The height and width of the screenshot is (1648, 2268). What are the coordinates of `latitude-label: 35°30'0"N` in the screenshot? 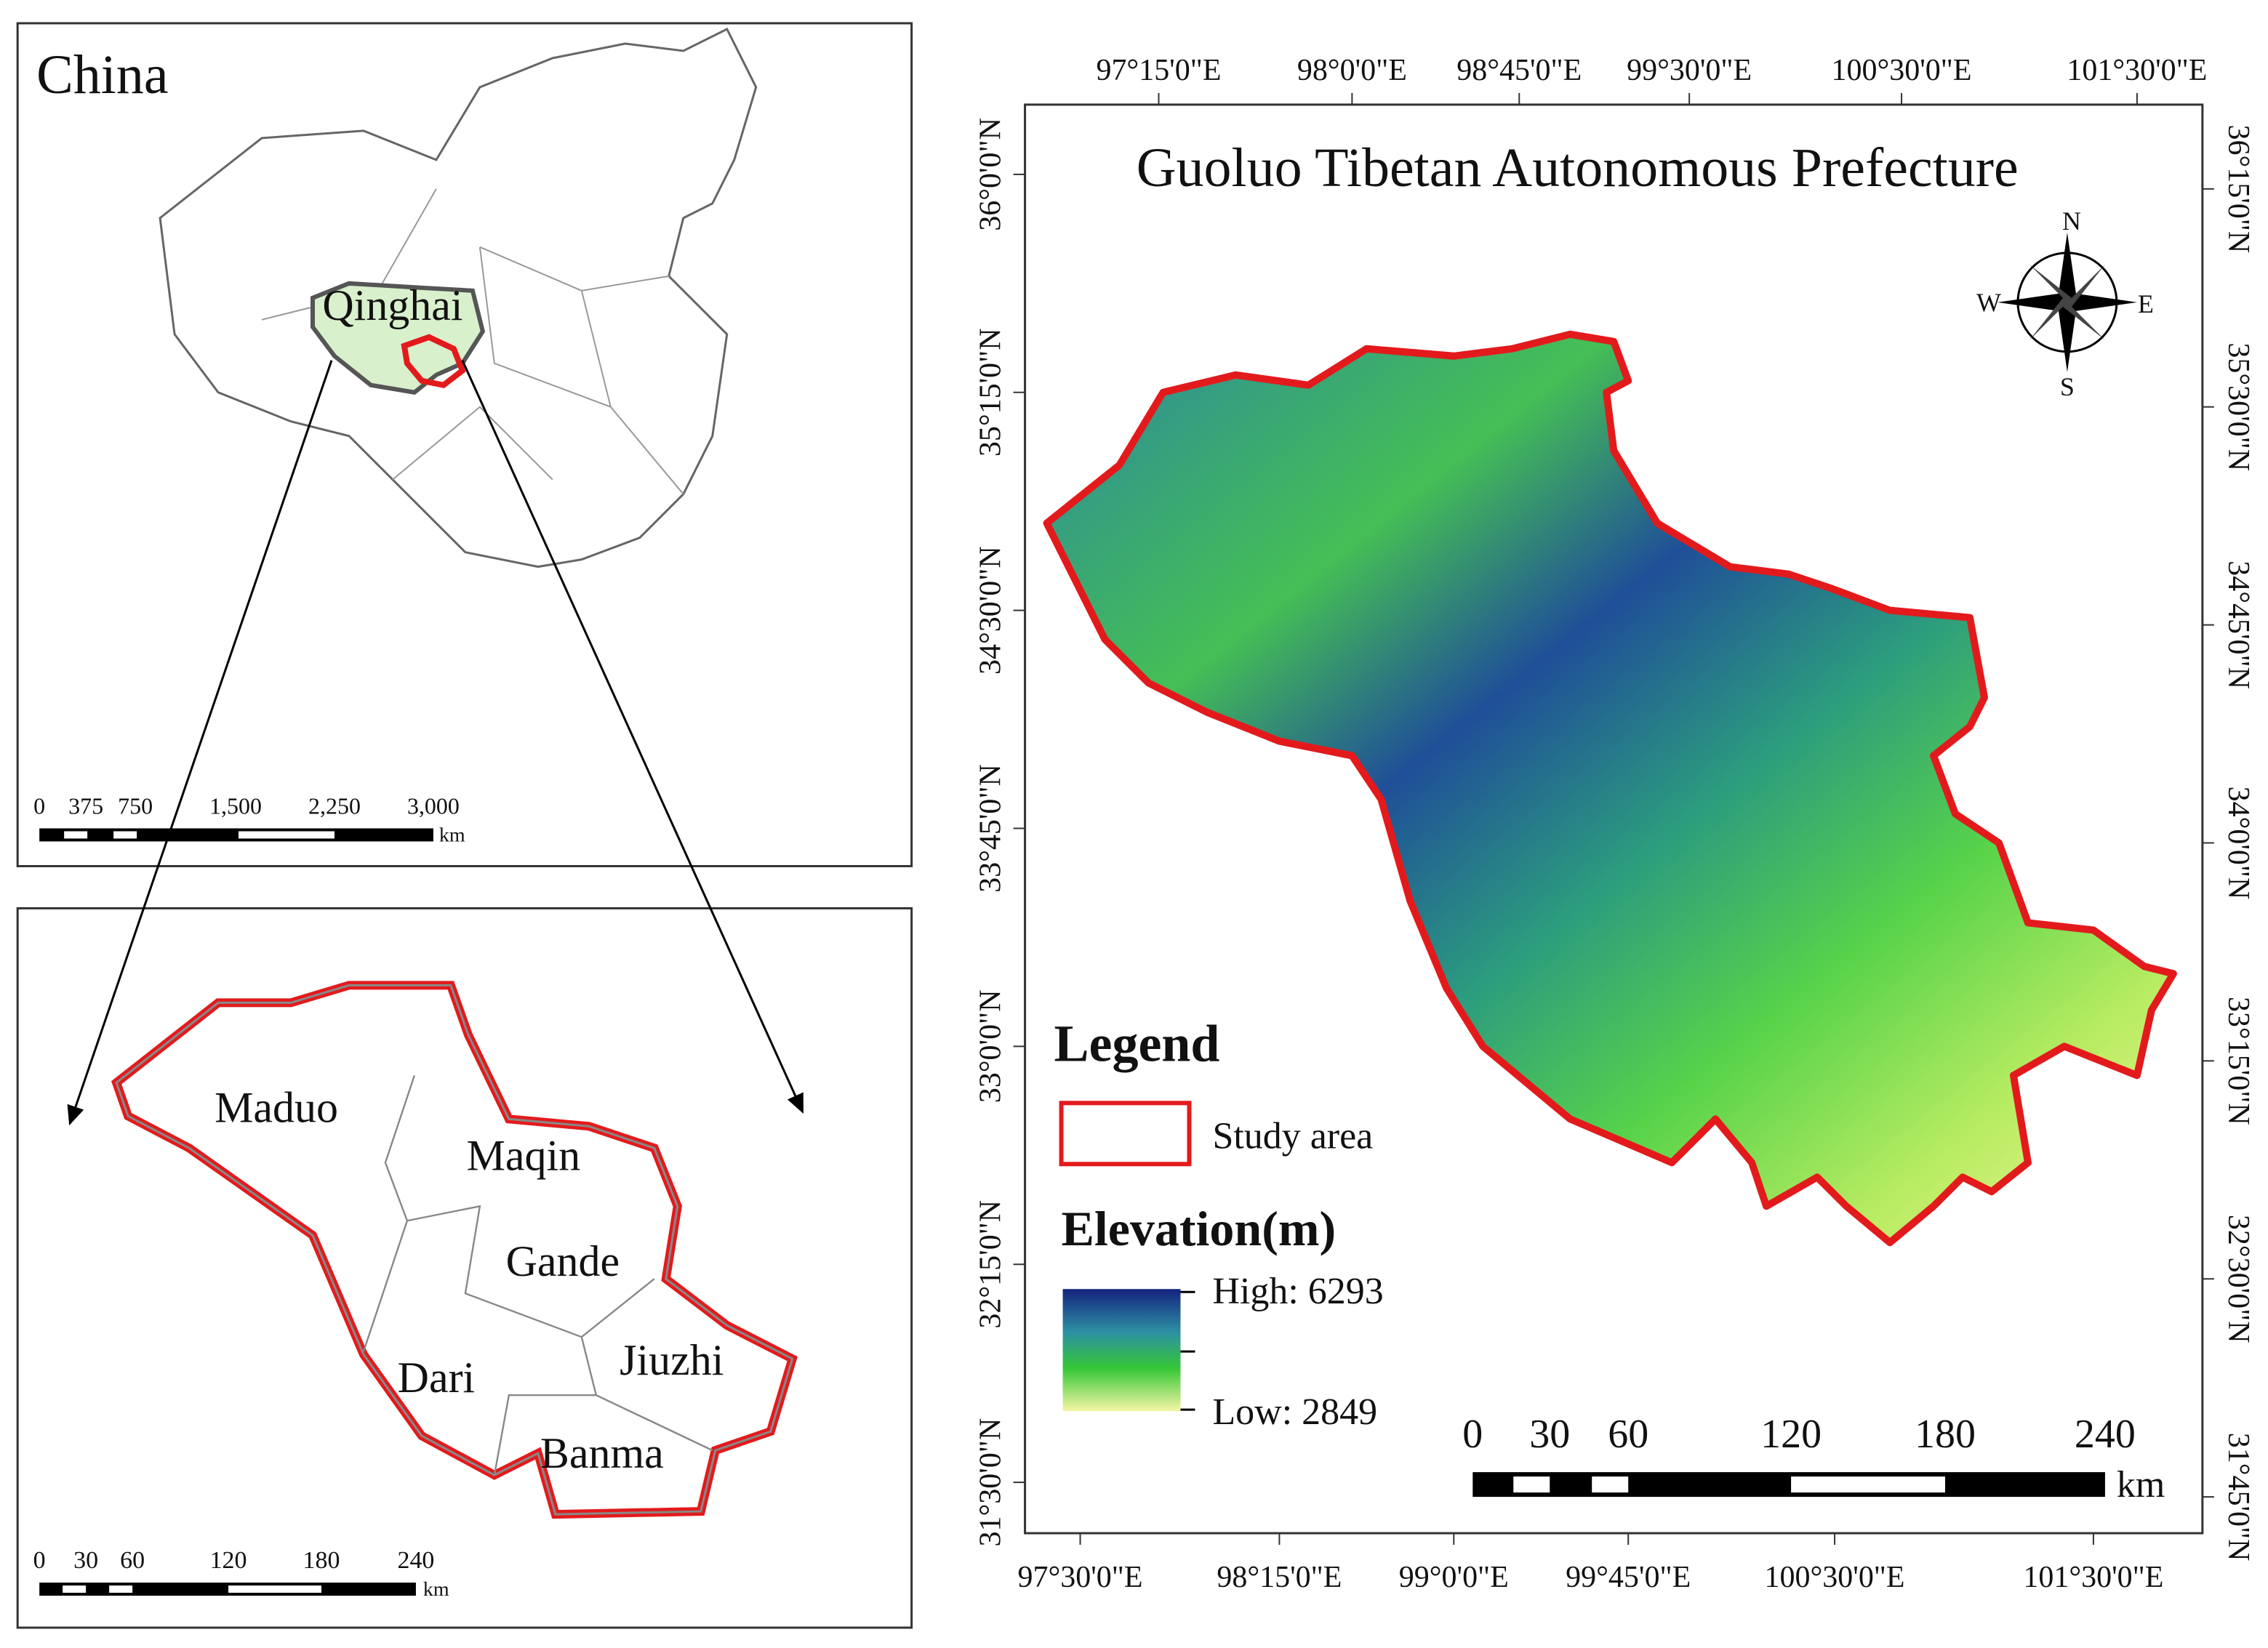 It's located at (2238, 406).